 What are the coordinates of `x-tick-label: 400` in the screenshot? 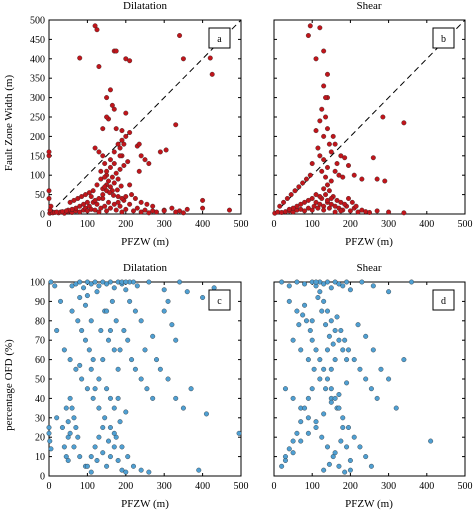 It's located at (426, 224).